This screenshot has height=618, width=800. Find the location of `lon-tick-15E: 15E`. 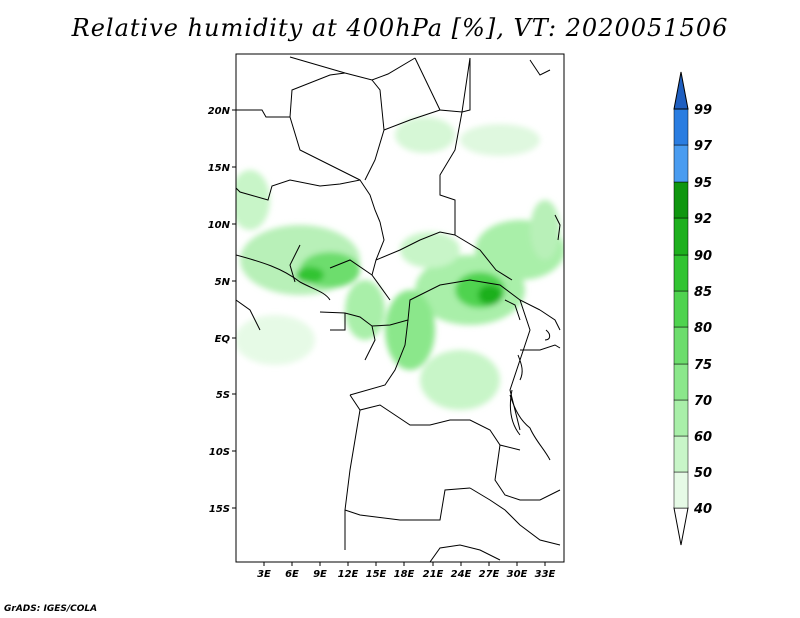

lon-tick-15E: 15E is located at coordinates (376, 571).